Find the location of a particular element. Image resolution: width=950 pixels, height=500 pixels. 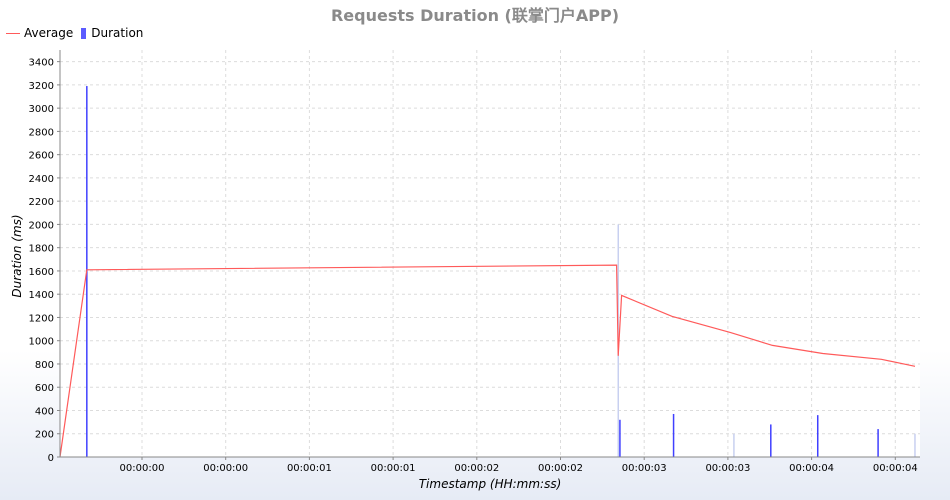

y-tick-label: 3000 is located at coordinates (41, 109).